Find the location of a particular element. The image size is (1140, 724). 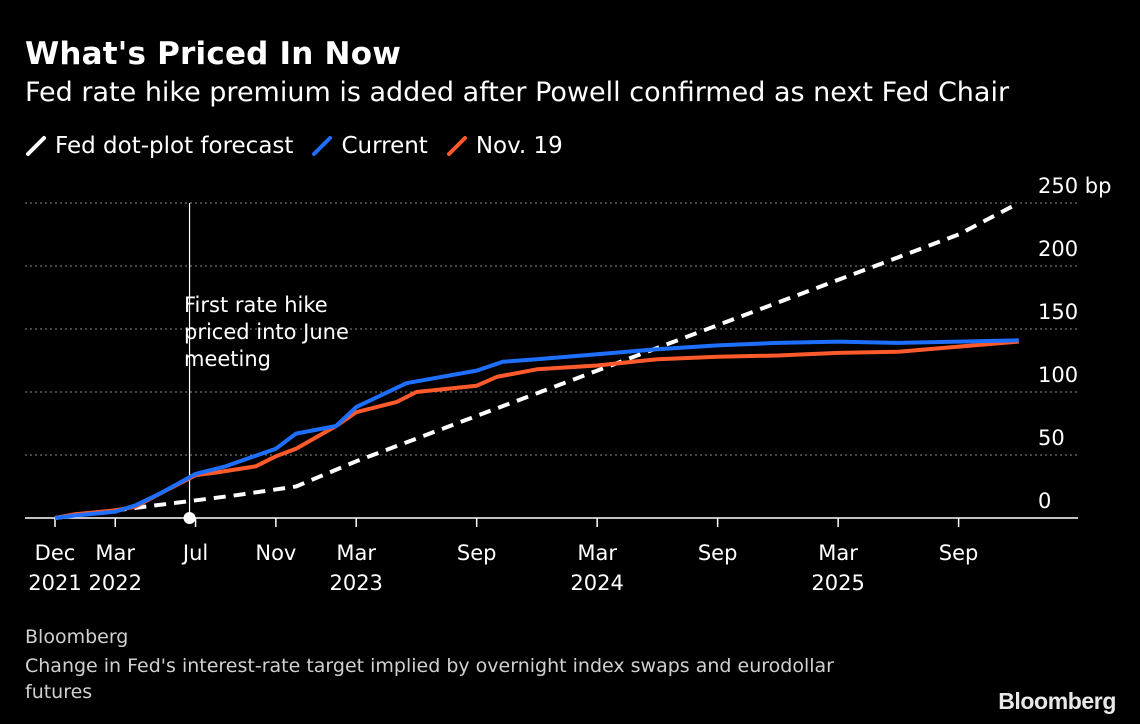

x-tick-label-6: Mar is located at coordinates (597, 553).